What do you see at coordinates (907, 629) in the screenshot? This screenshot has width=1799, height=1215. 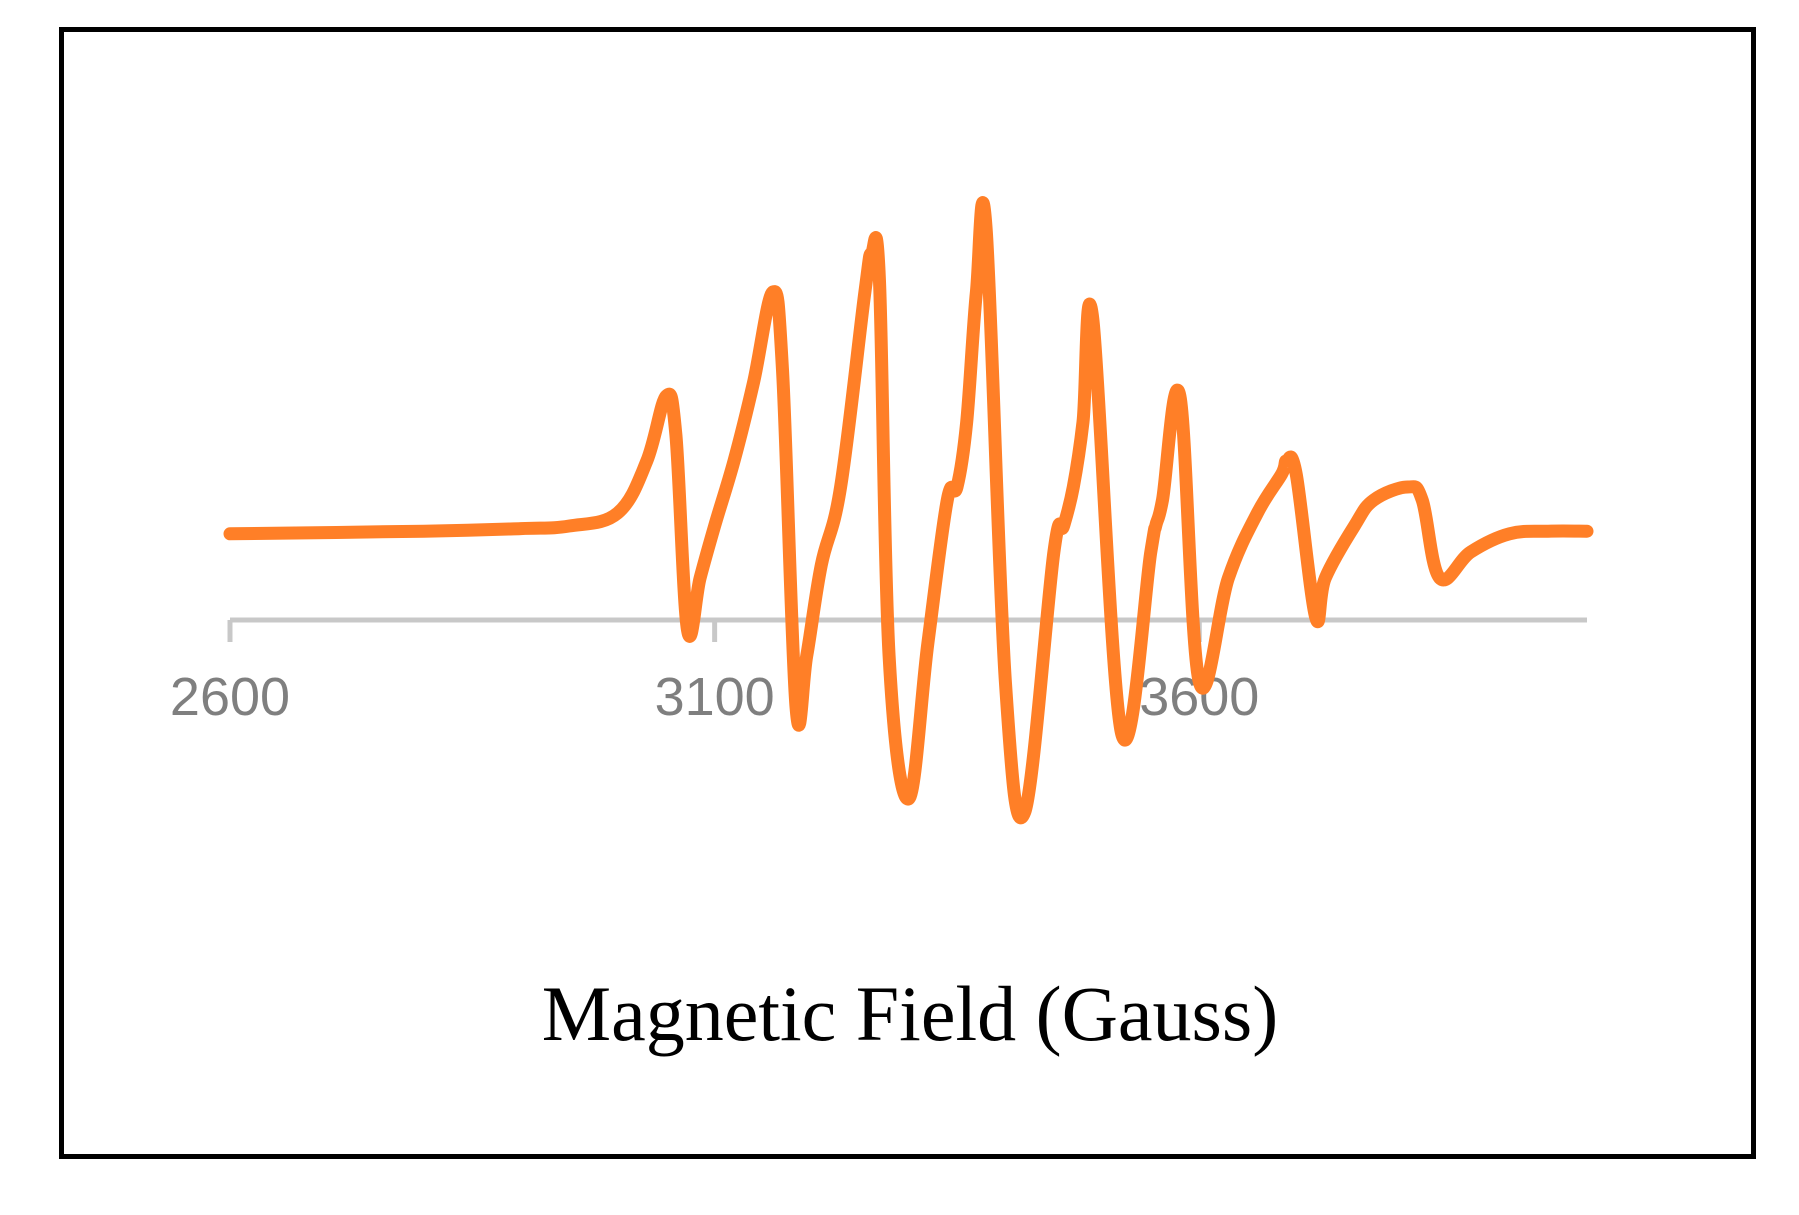 I see `x-axis` at bounding box center [907, 629].